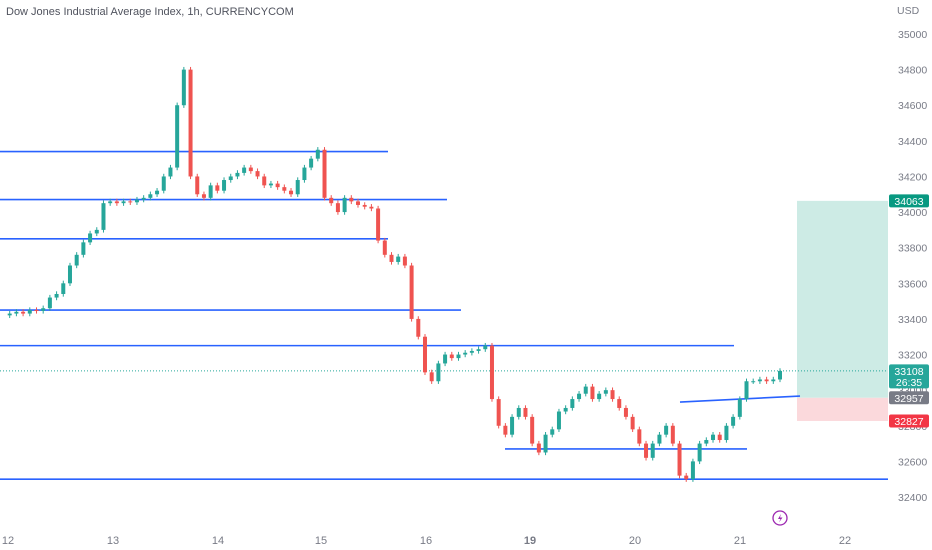  Describe the element at coordinates (912, 320) in the screenshot. I see `y-tick-label: 33400` at that location.